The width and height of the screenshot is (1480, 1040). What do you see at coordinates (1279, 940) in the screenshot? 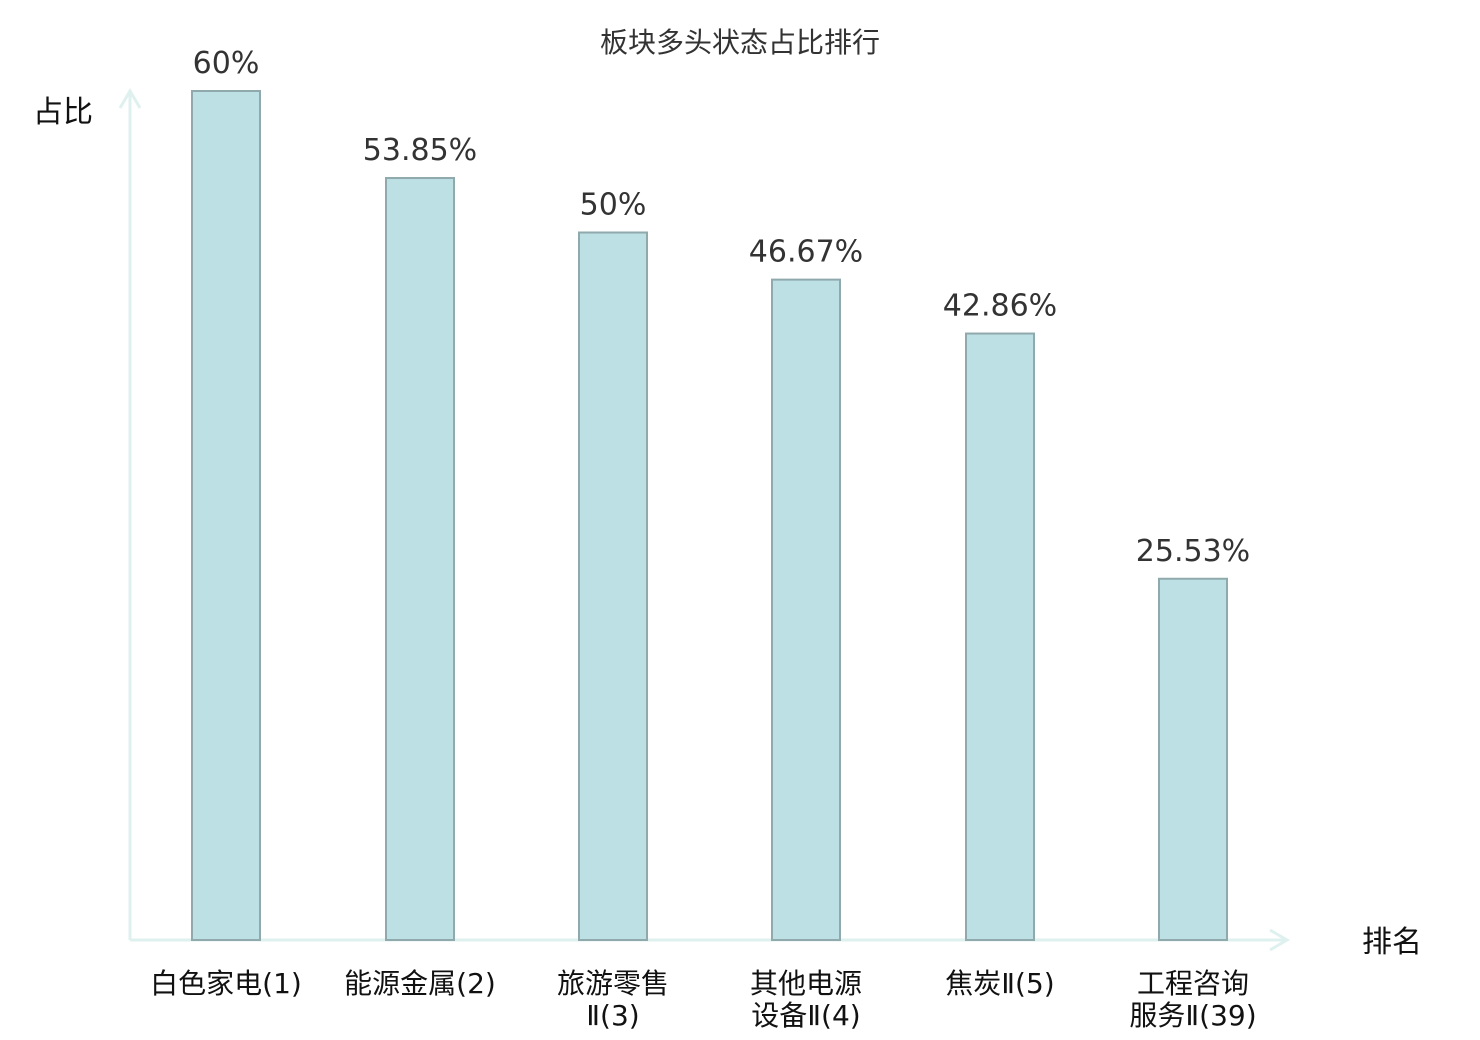
I see `x-axis-arrow` at bounding box center [1279, 940].